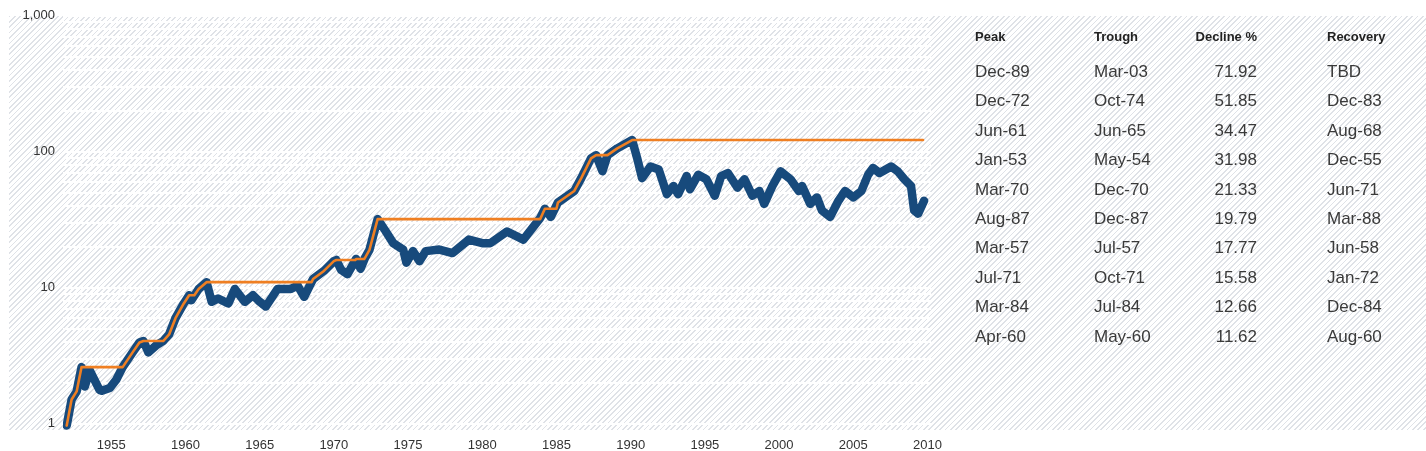 This screenshot has width=1426, height=451. Describe the element at coordinates (1117, 248) in the screenshot. I see `text: Jul-57` at that location.